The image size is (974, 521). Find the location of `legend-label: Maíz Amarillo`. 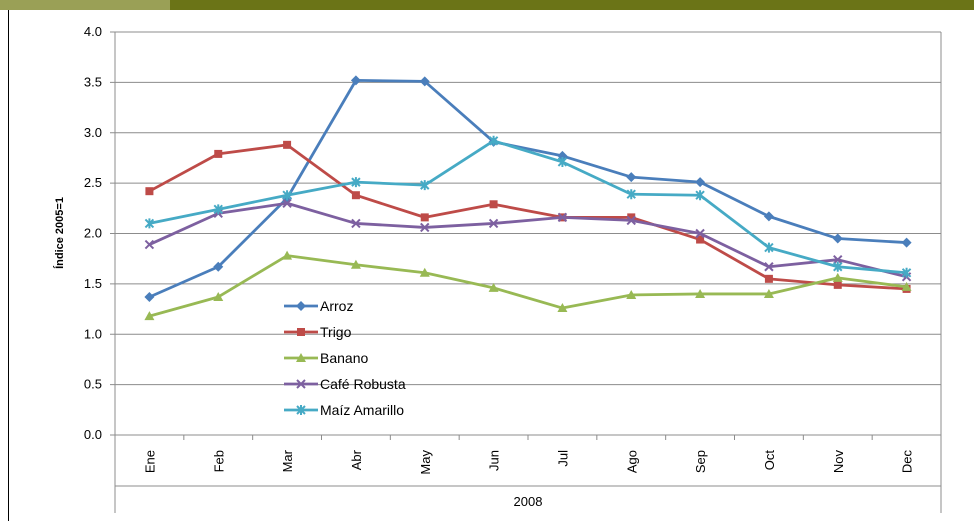

legend-label: Maíz Amarillo is located at coordinates (362, 410).